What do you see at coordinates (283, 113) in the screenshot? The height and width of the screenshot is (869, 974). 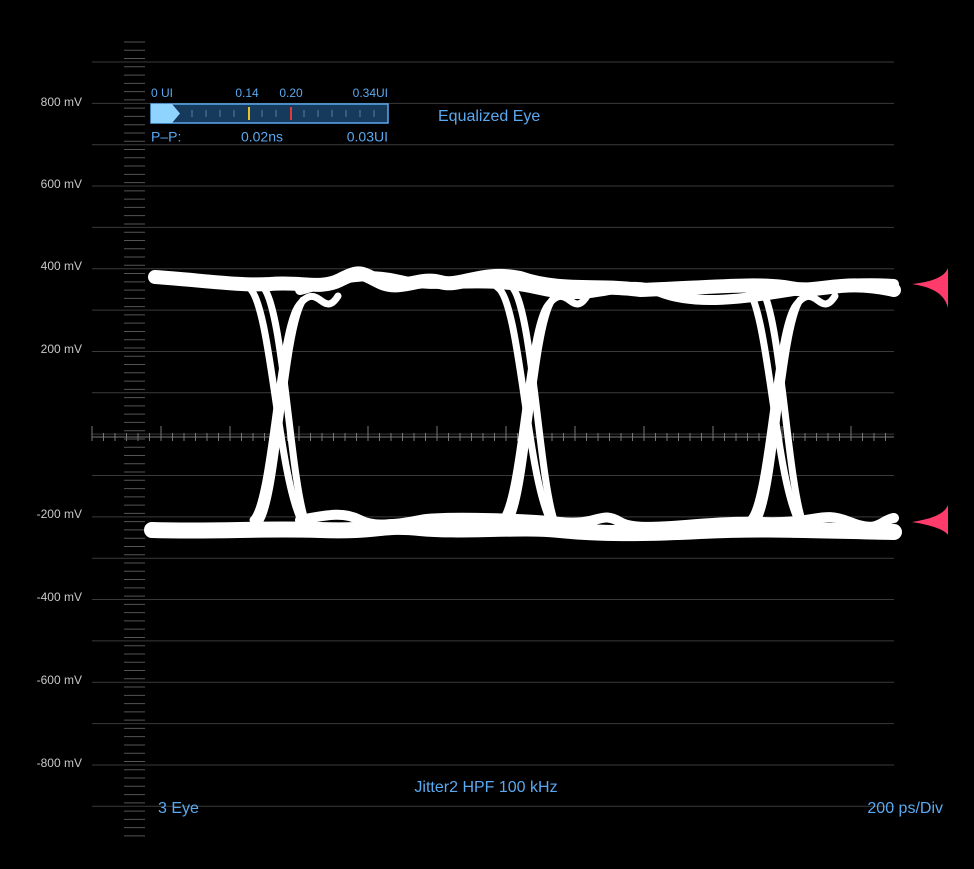 I see `meter-ticks` at bounding box center [283, 113].